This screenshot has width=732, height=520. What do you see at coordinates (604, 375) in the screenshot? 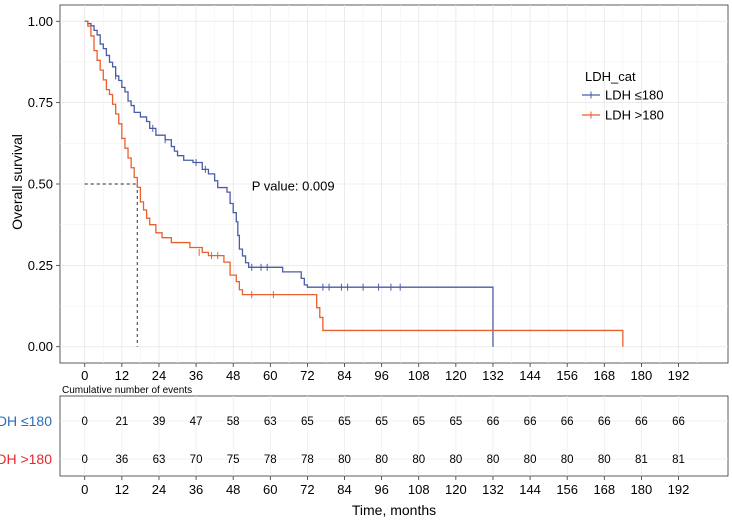
I see `x-tick-label: 168` at bounding box center [604, 375].